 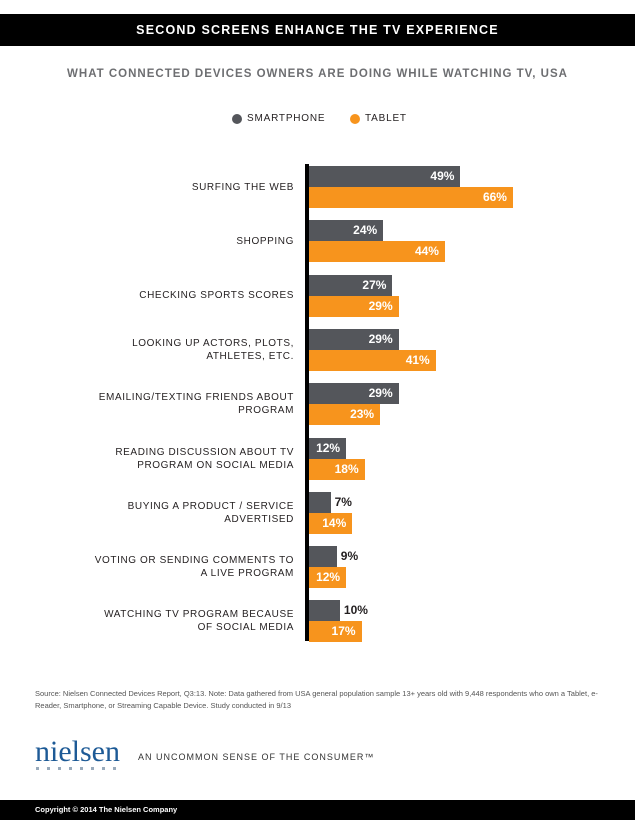 I want to click on logo-dots, so click(x=80, y=768).